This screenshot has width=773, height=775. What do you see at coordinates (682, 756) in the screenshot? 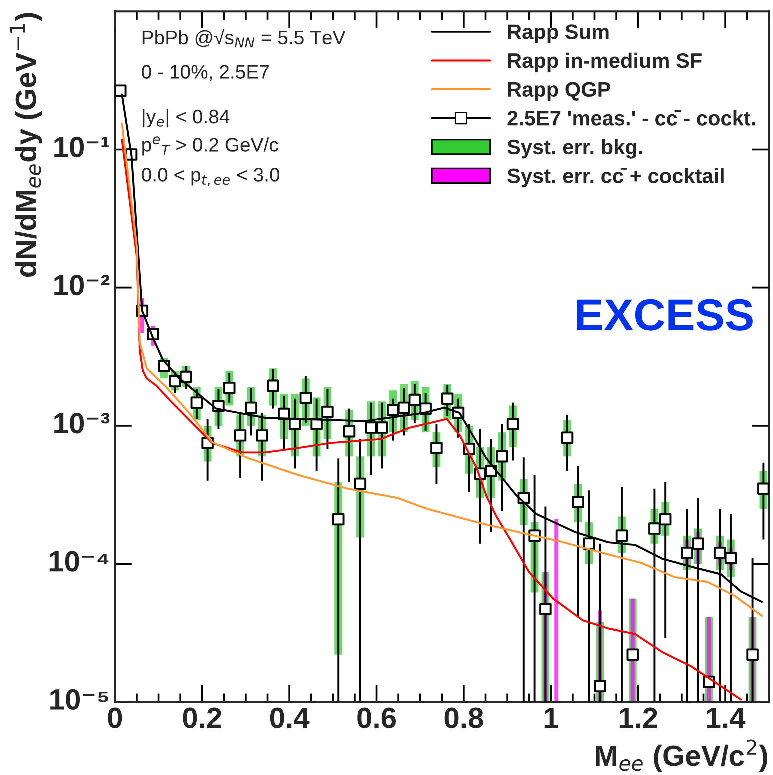
I see `x-axis-title: M$_{ee}$ (GeV/c$^{2}$)` at bounding box center [682, 756].